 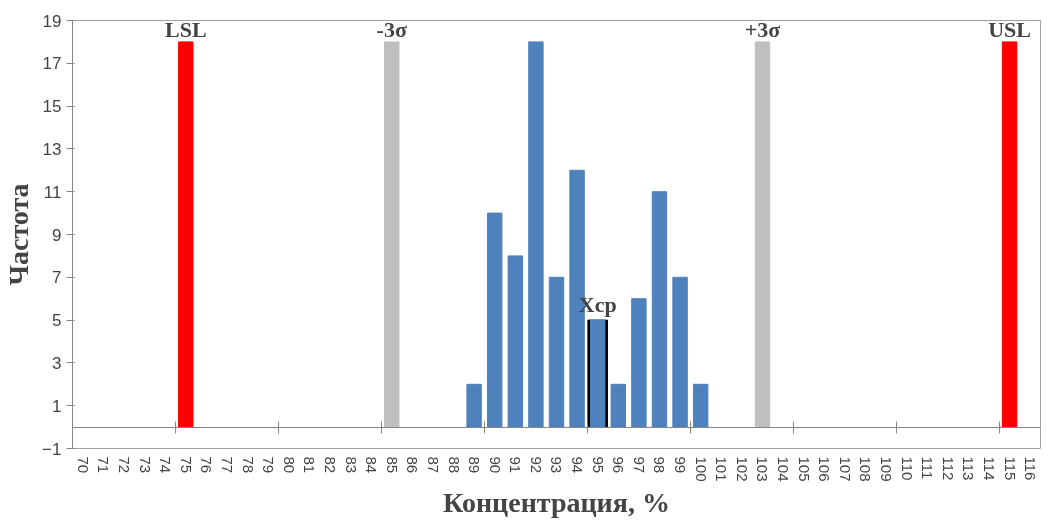 What do you see at coordinates (185, 29) in the screenshot?
I see `annotation: LSL` at bounding box center [185, 29].